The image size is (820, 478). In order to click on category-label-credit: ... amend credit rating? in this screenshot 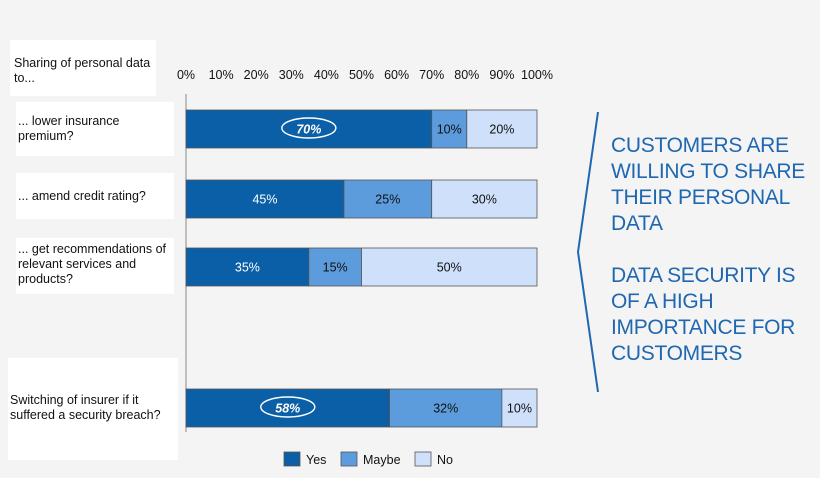, I will do `click(95, 196)`.